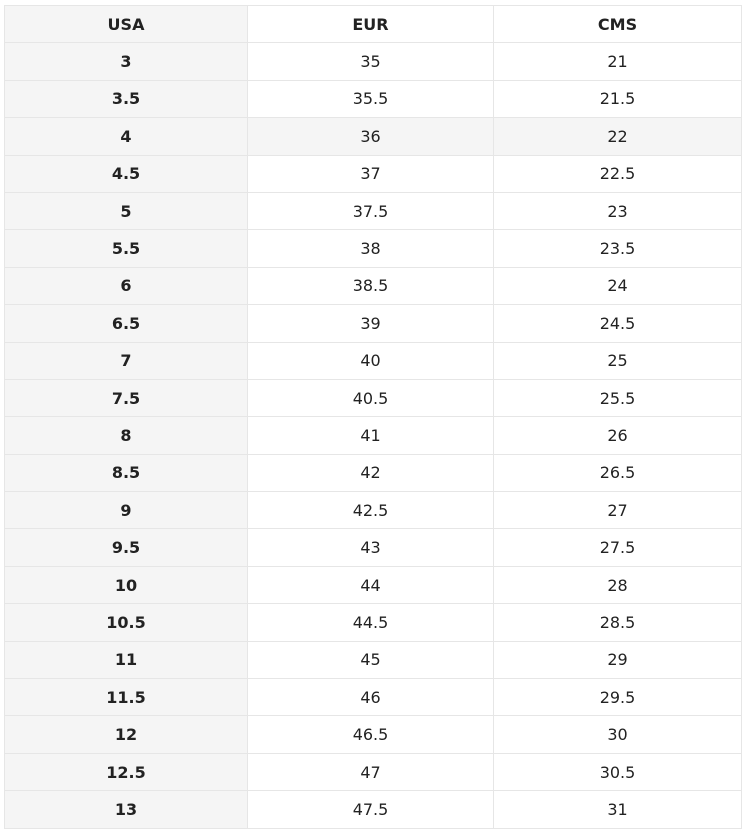 The height and width of the screenshot is (830, 743). I want to click on table-row: 7.5 40.5 25.5, so click(373, 398).